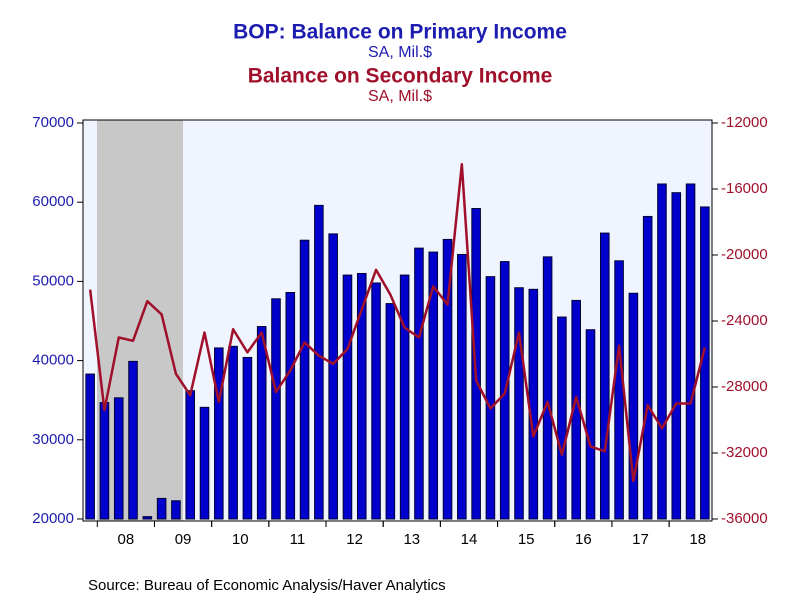 This screenshot has height=600, width=800. I want to click on x-tick-label: 14, so click(469, 539).